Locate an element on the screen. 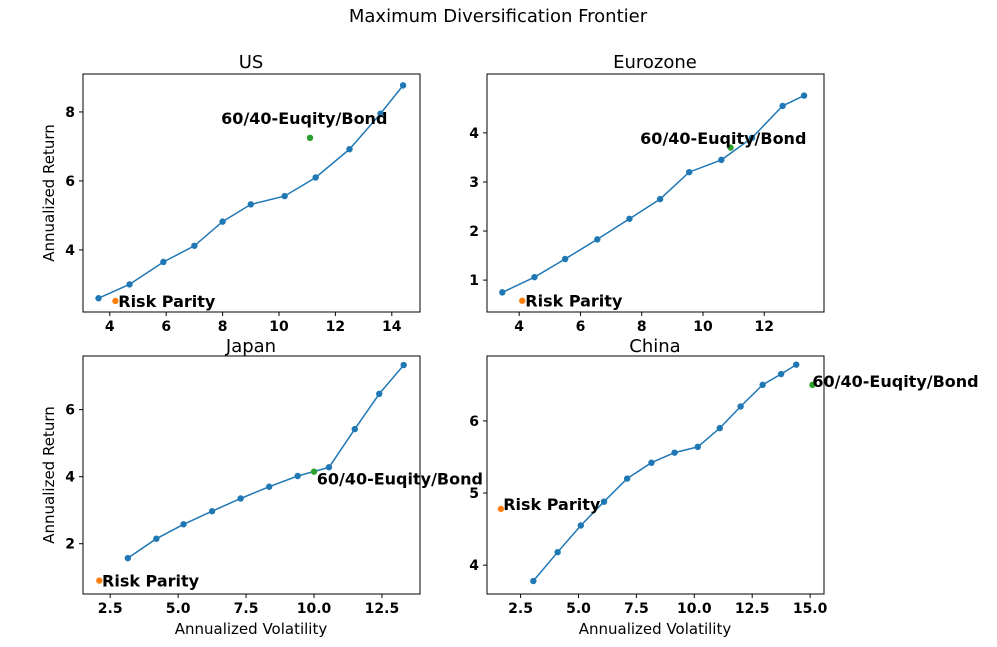 The image size is (997, 647). x-tick-label: 12 is located at coordinates (764, 327).